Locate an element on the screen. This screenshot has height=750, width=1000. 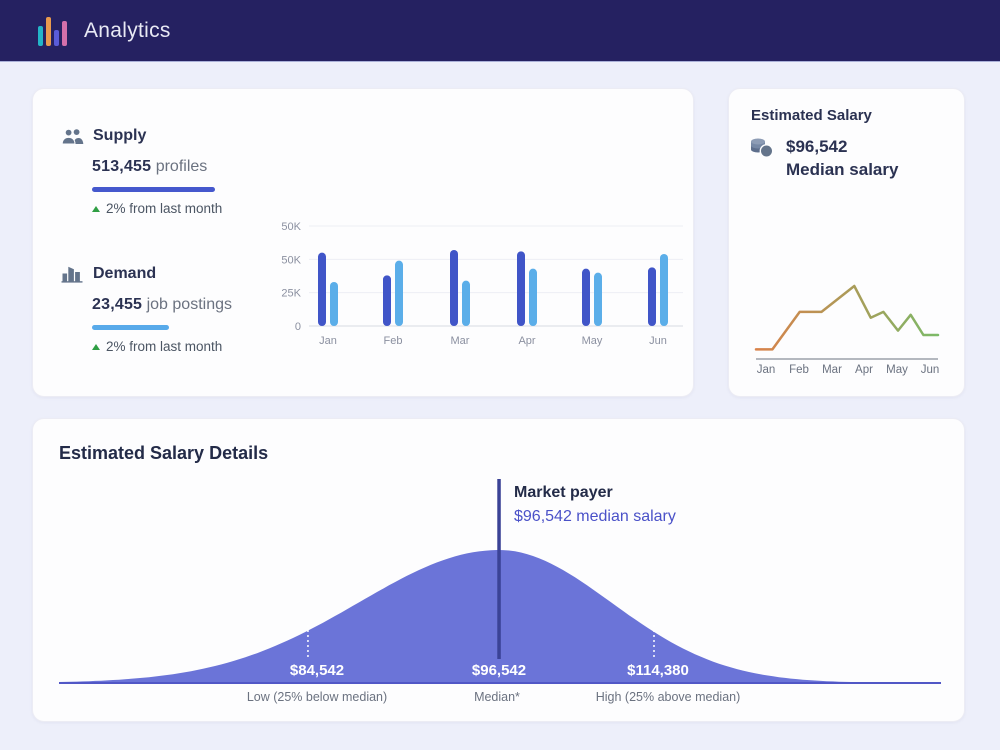
people-icon is located at coordinates (72, 136).